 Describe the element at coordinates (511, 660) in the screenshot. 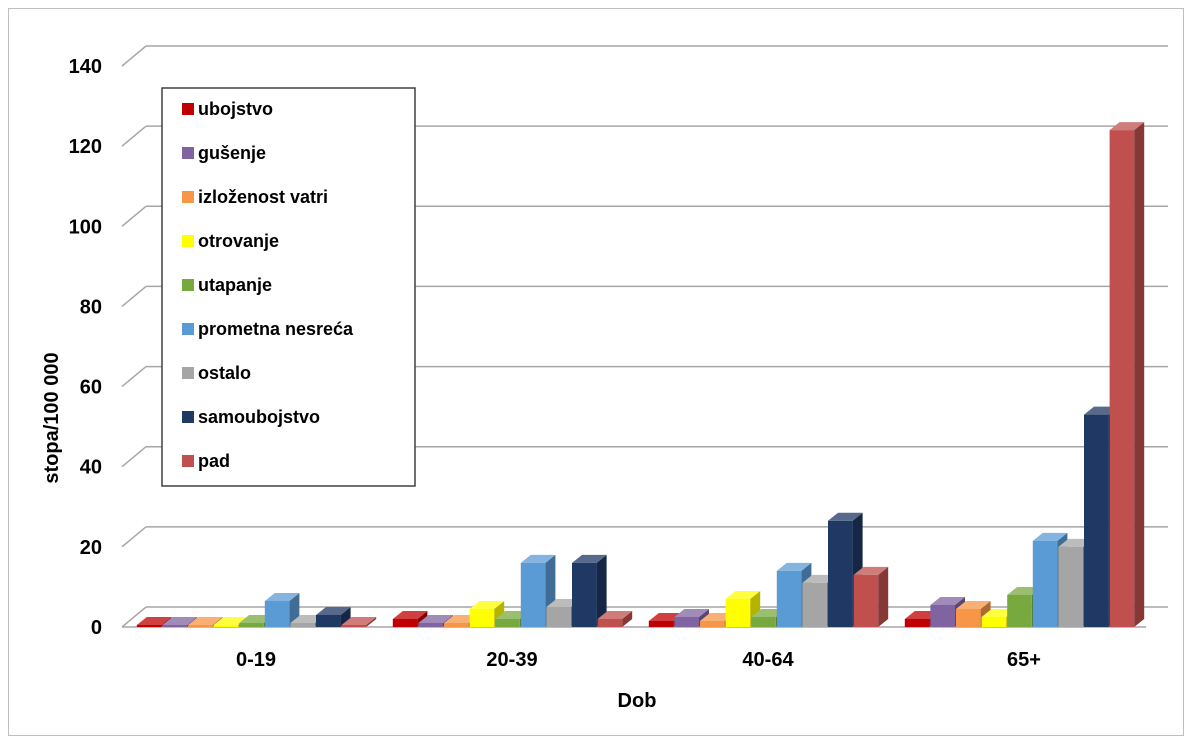

I see `x-tick-label: 20-39` at that location.